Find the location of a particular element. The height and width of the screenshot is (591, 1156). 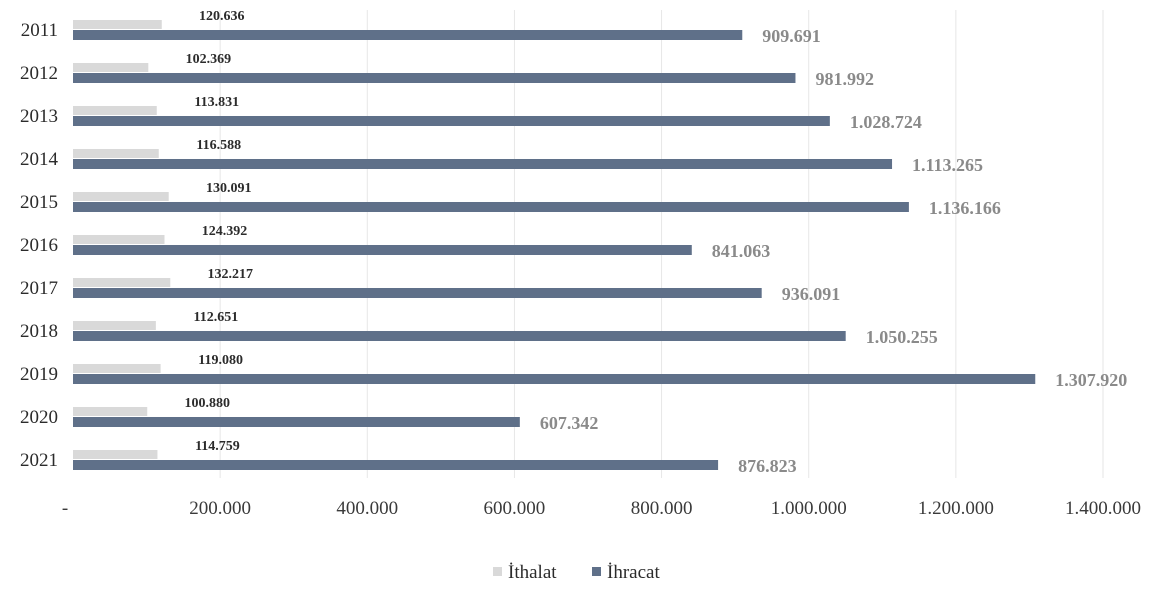

data-label-ithalat: 113.831 is located at coordinates (216, 102).